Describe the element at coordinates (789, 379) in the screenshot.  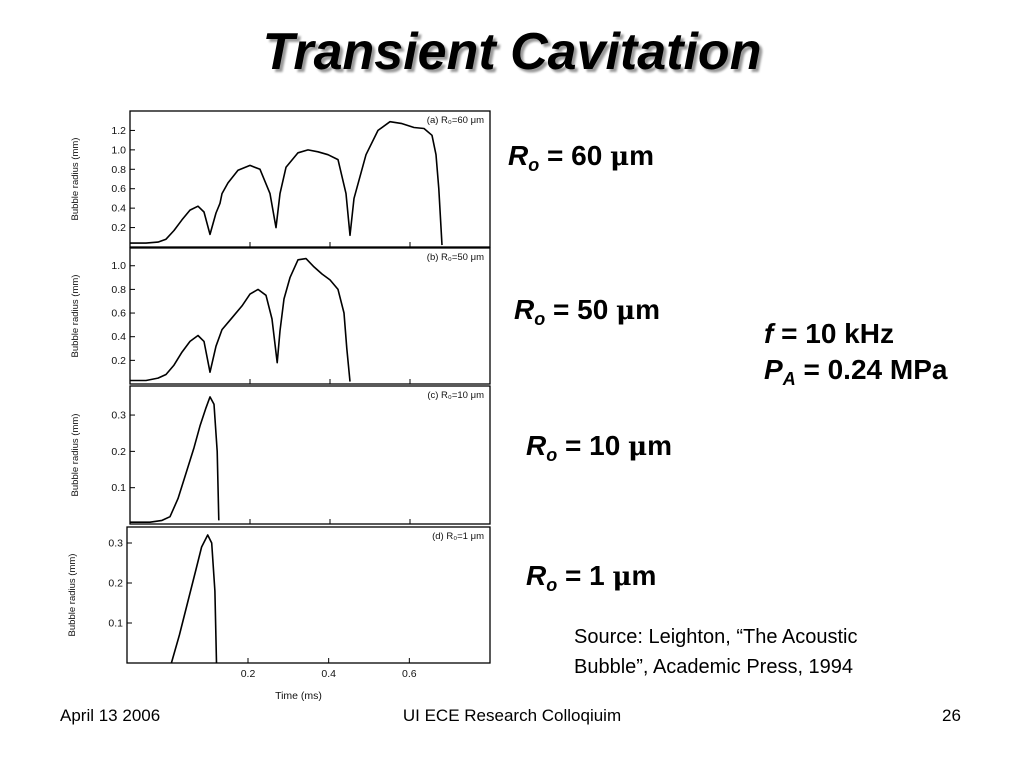
I see `pressure-subscript: A` at that location.